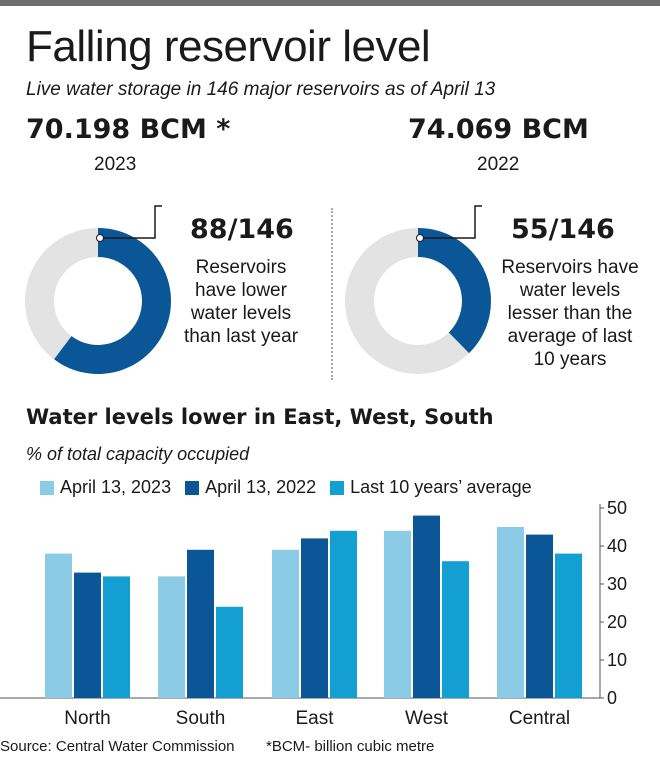 The height and width of the screenshot is (760, 660). I want to click on y-tick-label: 20, so click(617, 622).